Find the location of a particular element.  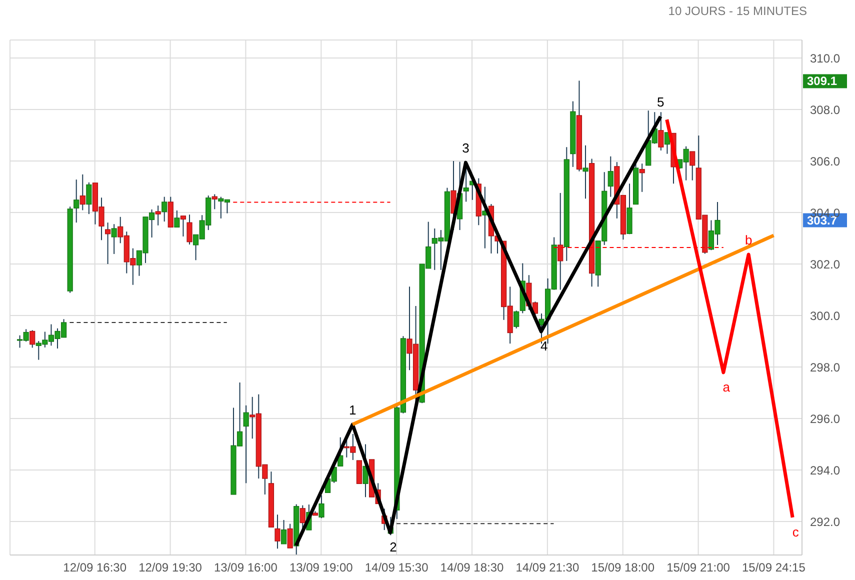

x-tick-label: 15/09 21:00 is located at coordinates (698, 567).